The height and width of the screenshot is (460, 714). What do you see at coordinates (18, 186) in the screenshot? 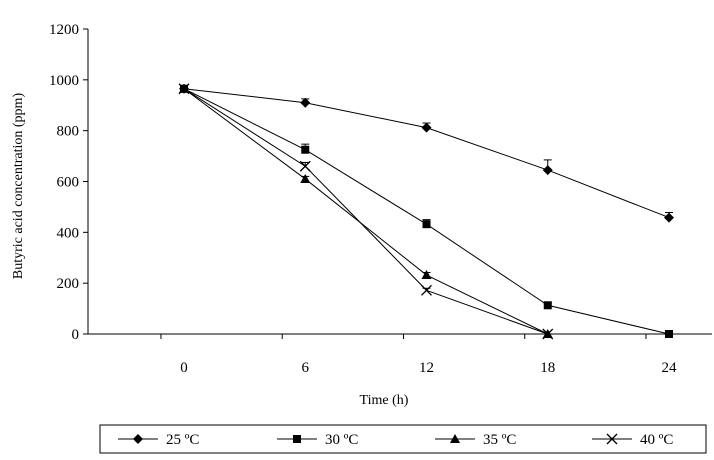
I see `y-axis-title: Butyric acid concentration (ppm)` at bounding box center [18, 186].